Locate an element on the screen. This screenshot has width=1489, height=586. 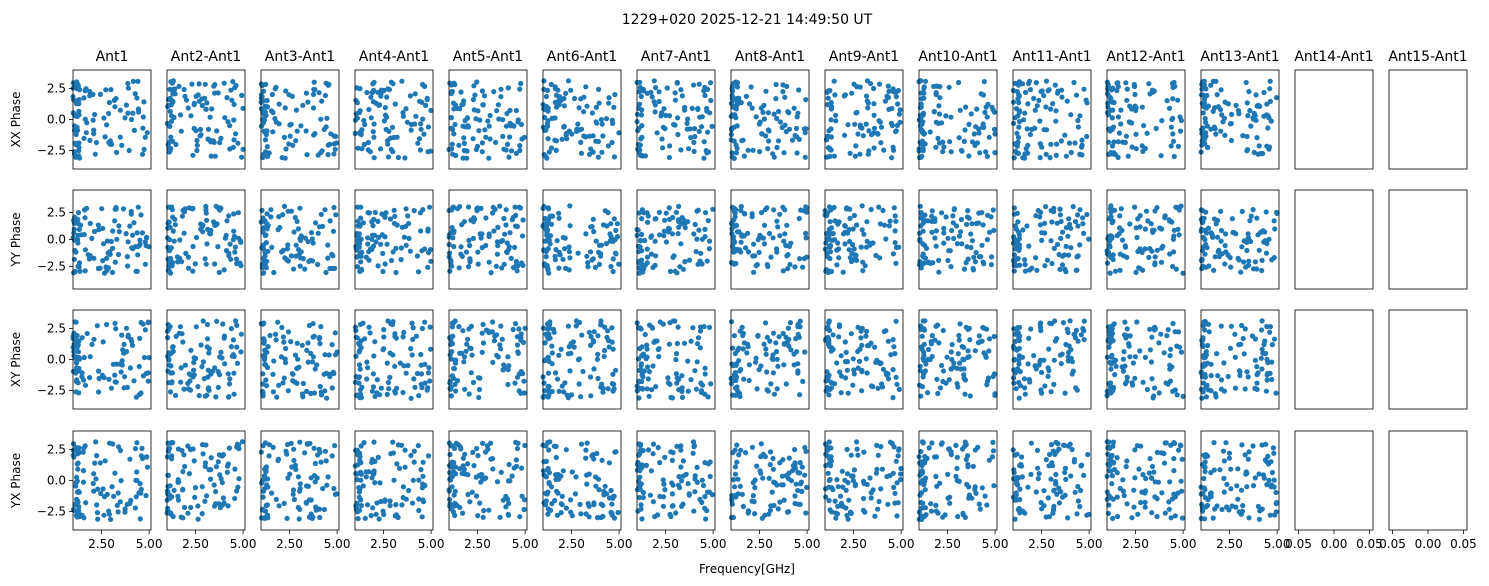
x-axis-label: Frequency[GHz] is located at coordinates (747, 569).